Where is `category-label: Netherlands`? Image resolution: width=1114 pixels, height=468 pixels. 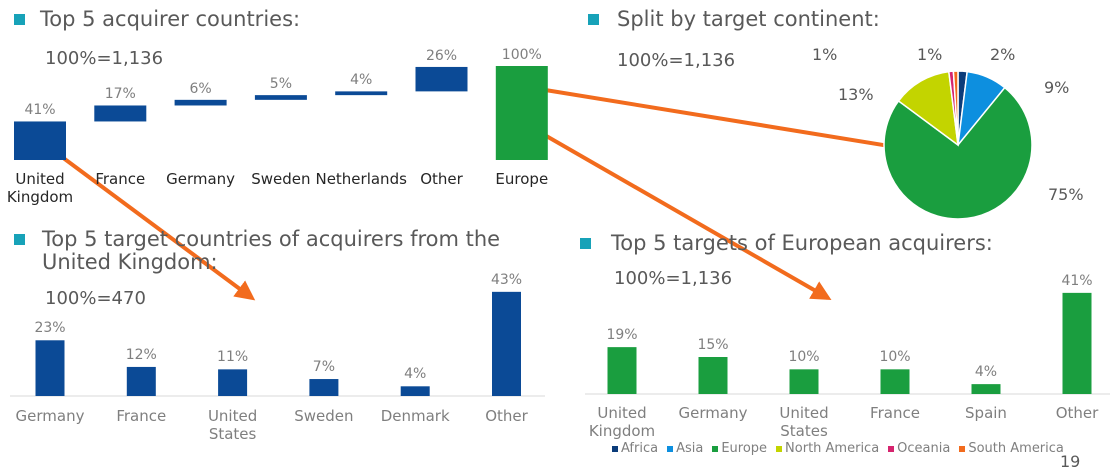 category-label: Netherlands is located at coordinates (361, 179).